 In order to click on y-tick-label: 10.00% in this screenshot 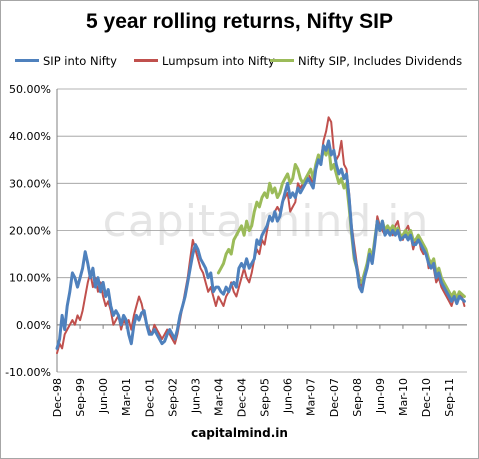, I will do `click(30, 278)`.